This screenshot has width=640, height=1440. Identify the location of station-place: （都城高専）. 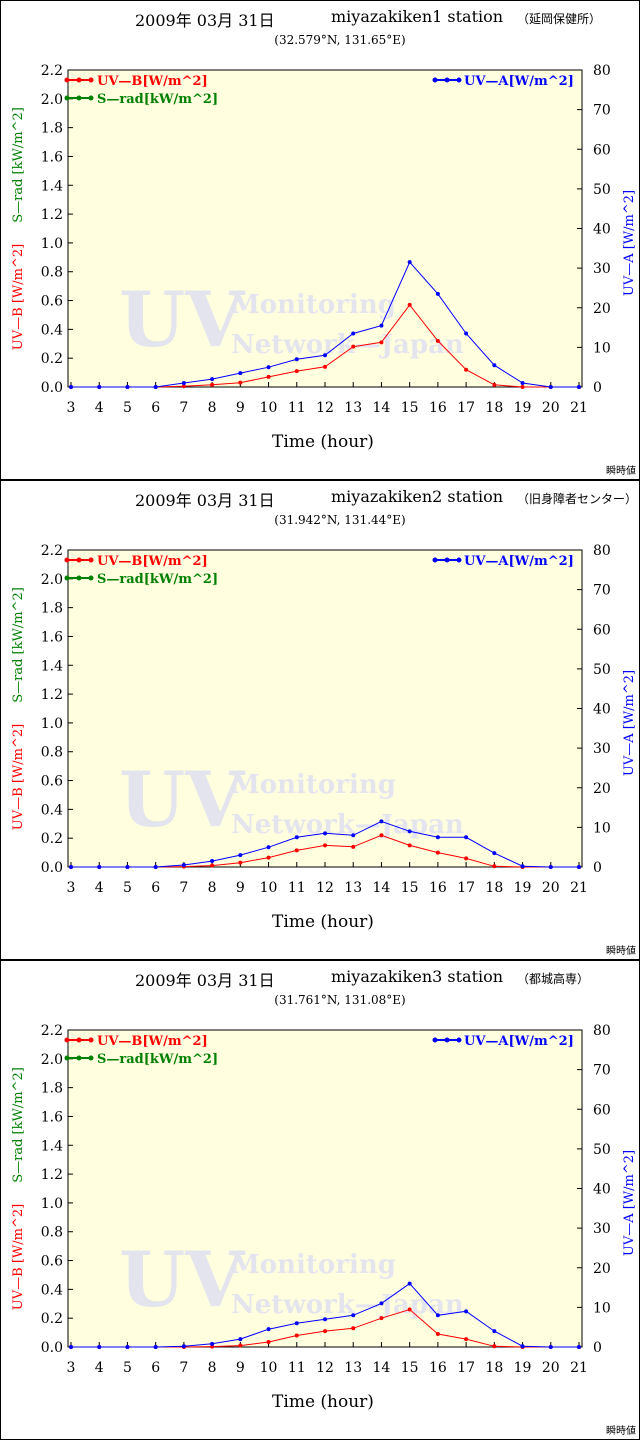
(553, 979).